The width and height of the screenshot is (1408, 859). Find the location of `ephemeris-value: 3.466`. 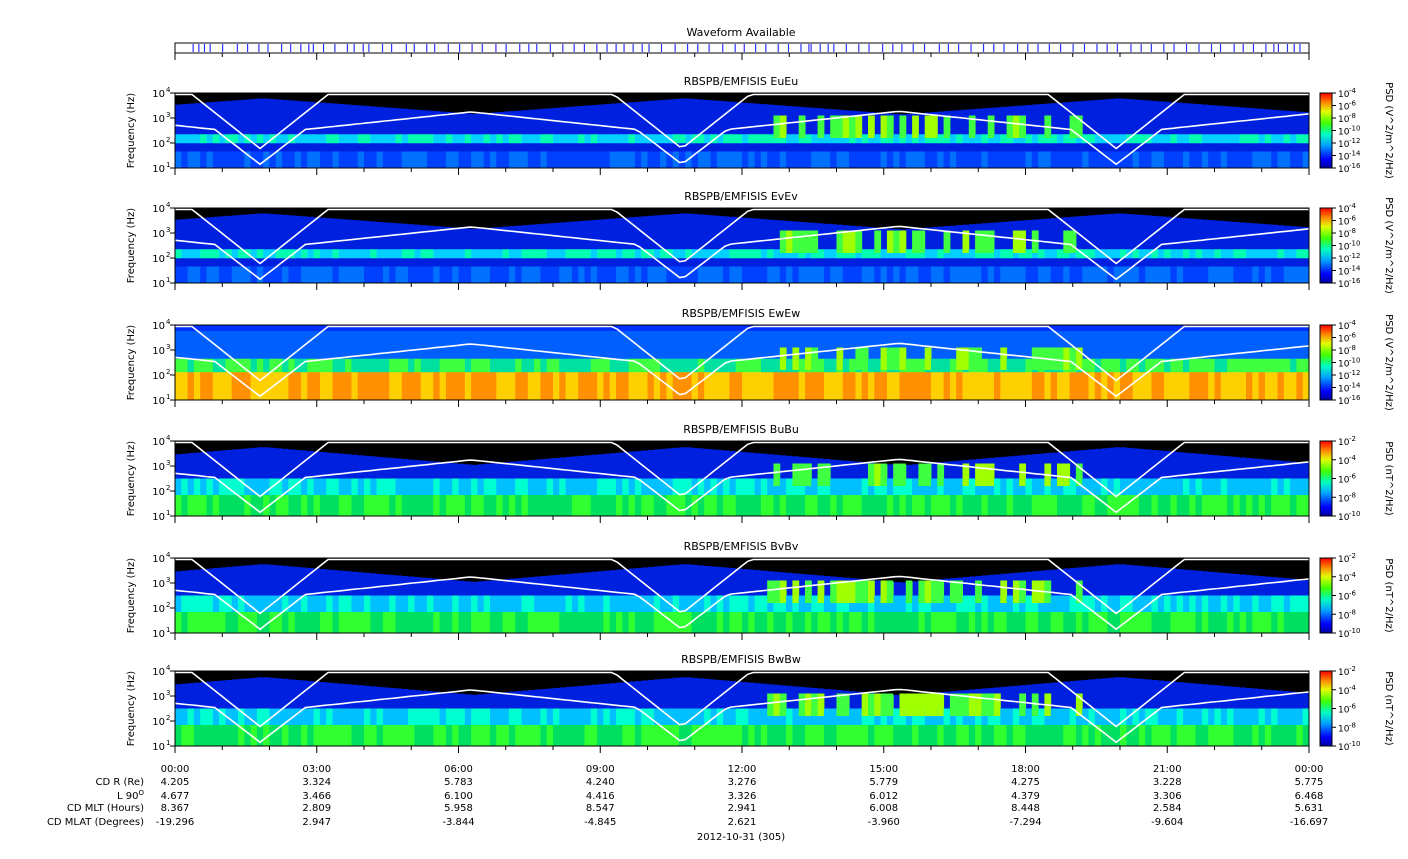

ephemeris-value: 3.466 is located at coordinates (316, 796).